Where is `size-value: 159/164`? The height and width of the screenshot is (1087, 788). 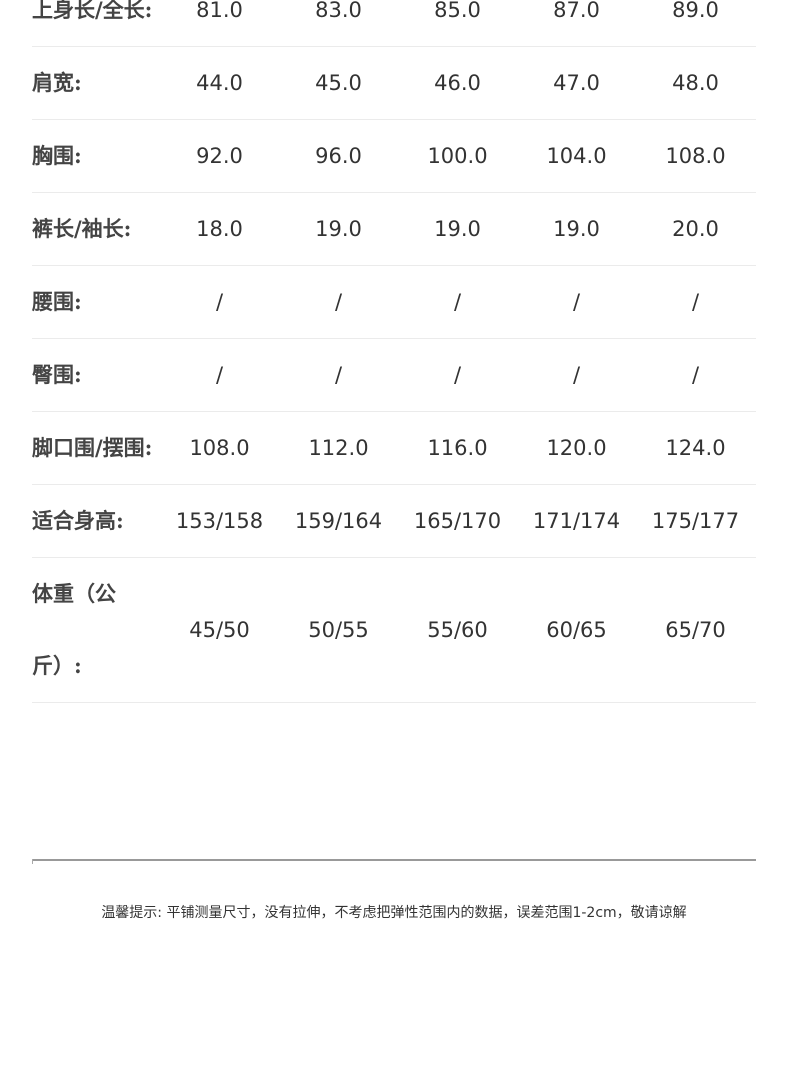 size-value: 159/164 is located at coordinates (338, 521).